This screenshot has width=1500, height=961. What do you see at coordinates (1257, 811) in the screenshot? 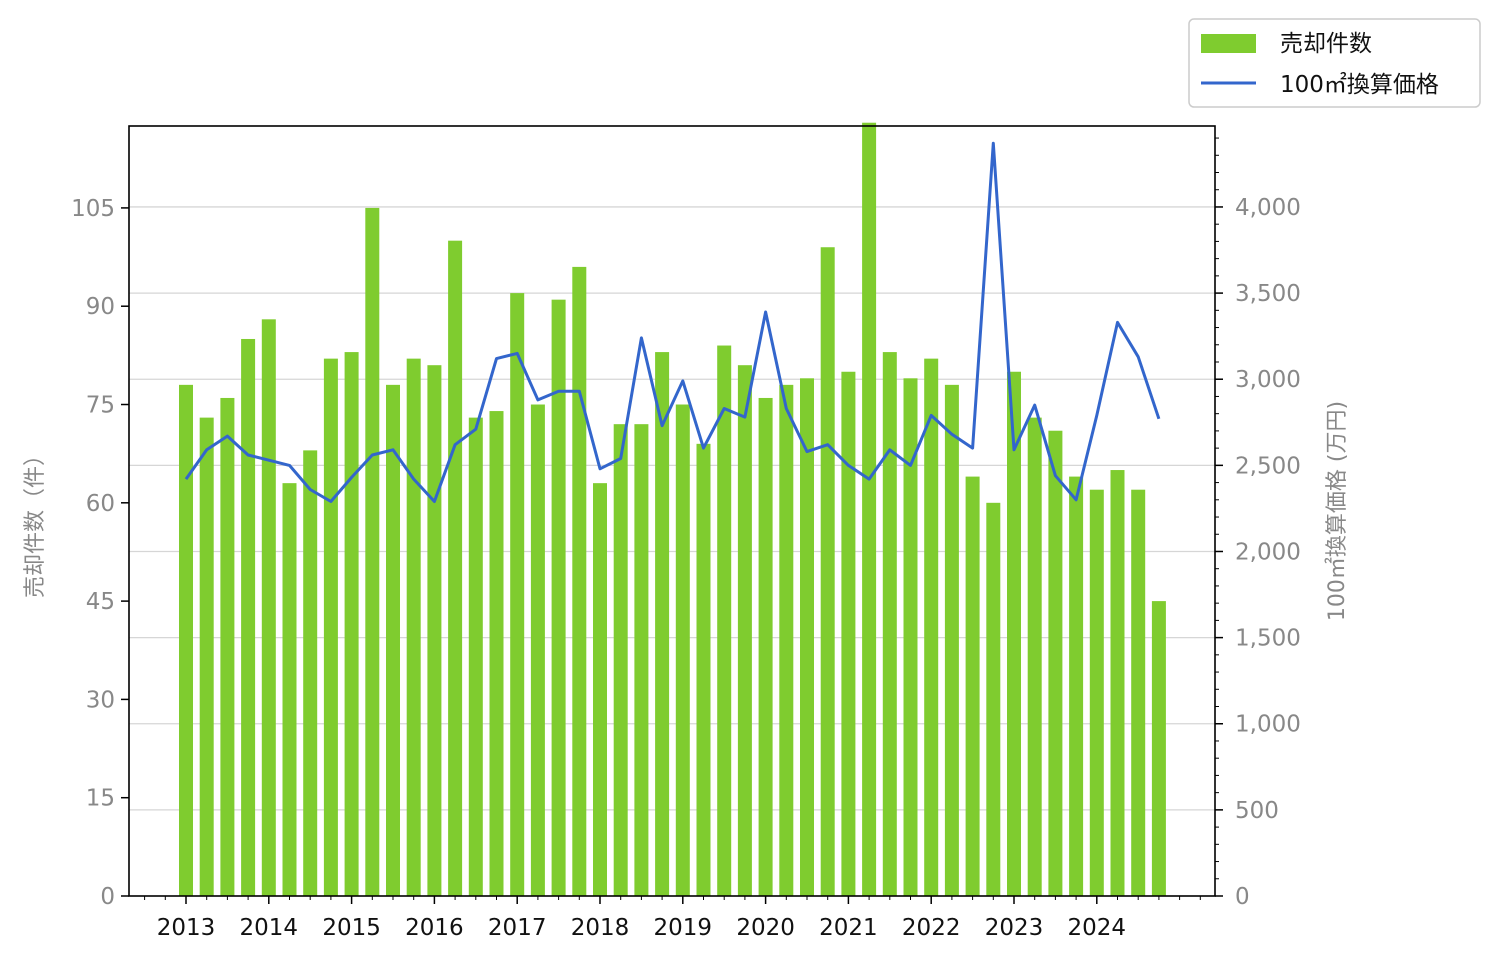
I see `right-tick-label: 500` at bounding box center [1257, 811].